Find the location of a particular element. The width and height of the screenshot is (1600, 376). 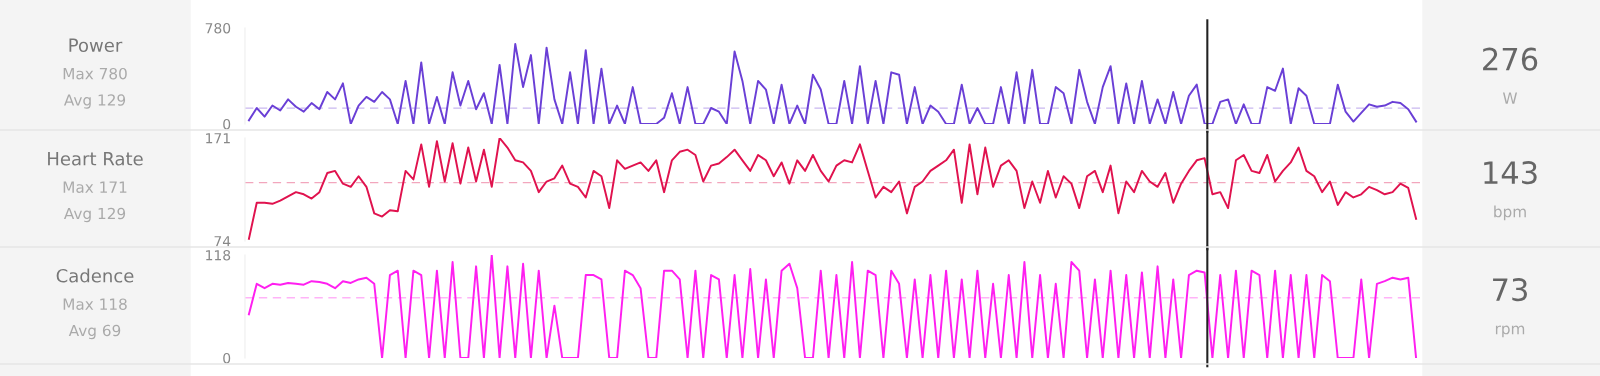

text: Max 171 is located at coordinates (95, 187).